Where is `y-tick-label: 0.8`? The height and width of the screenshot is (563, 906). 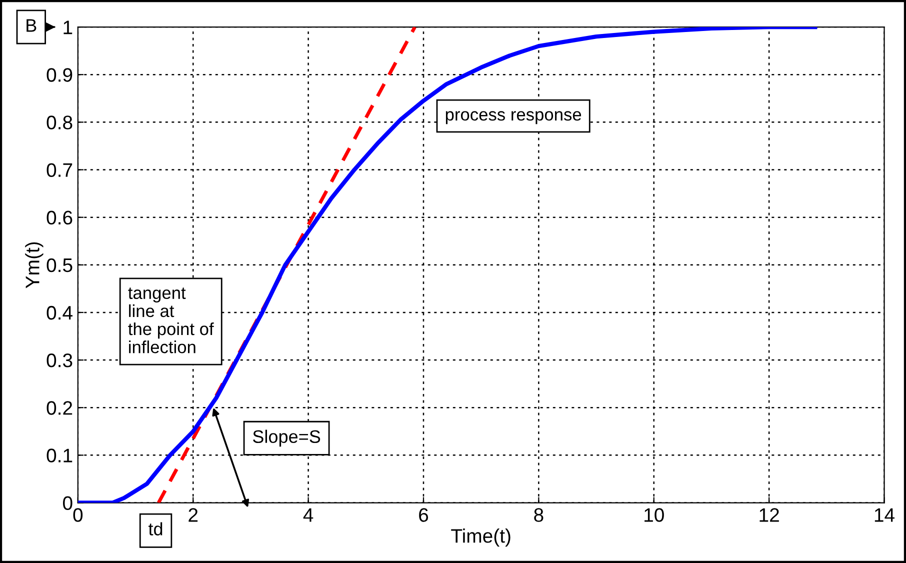 y-tick-label: 0.8 is located at coordinates (59, 123).